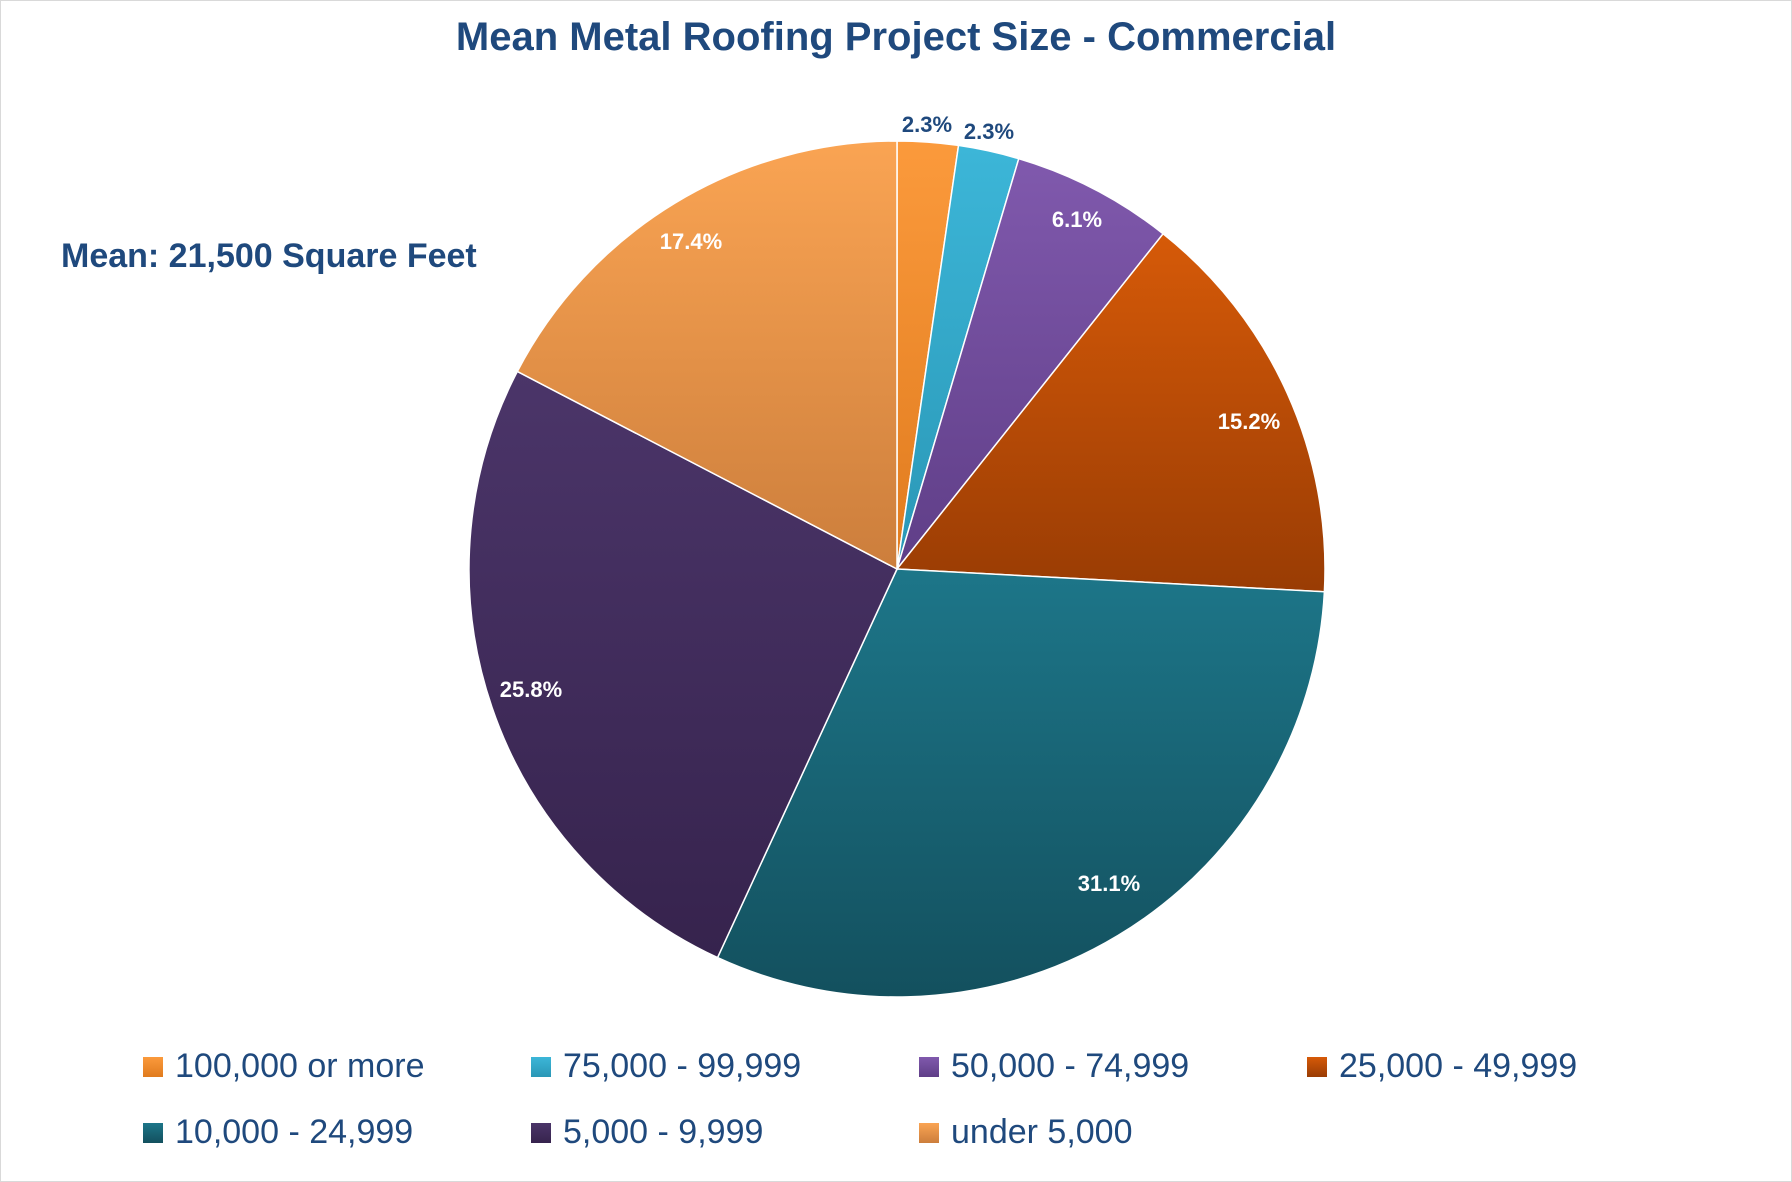  I want to click on legend-item: 100,000 or more, so click(284, 1066).